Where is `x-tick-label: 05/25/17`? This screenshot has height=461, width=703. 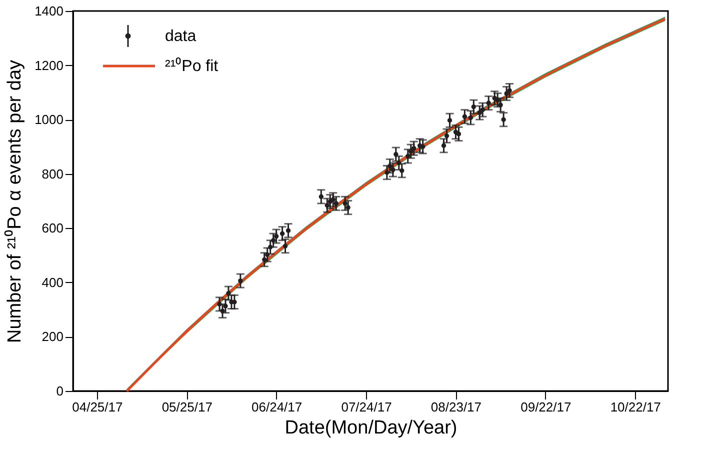 x-tick-label: 05/25/17 is located at coordinates (187, 407).